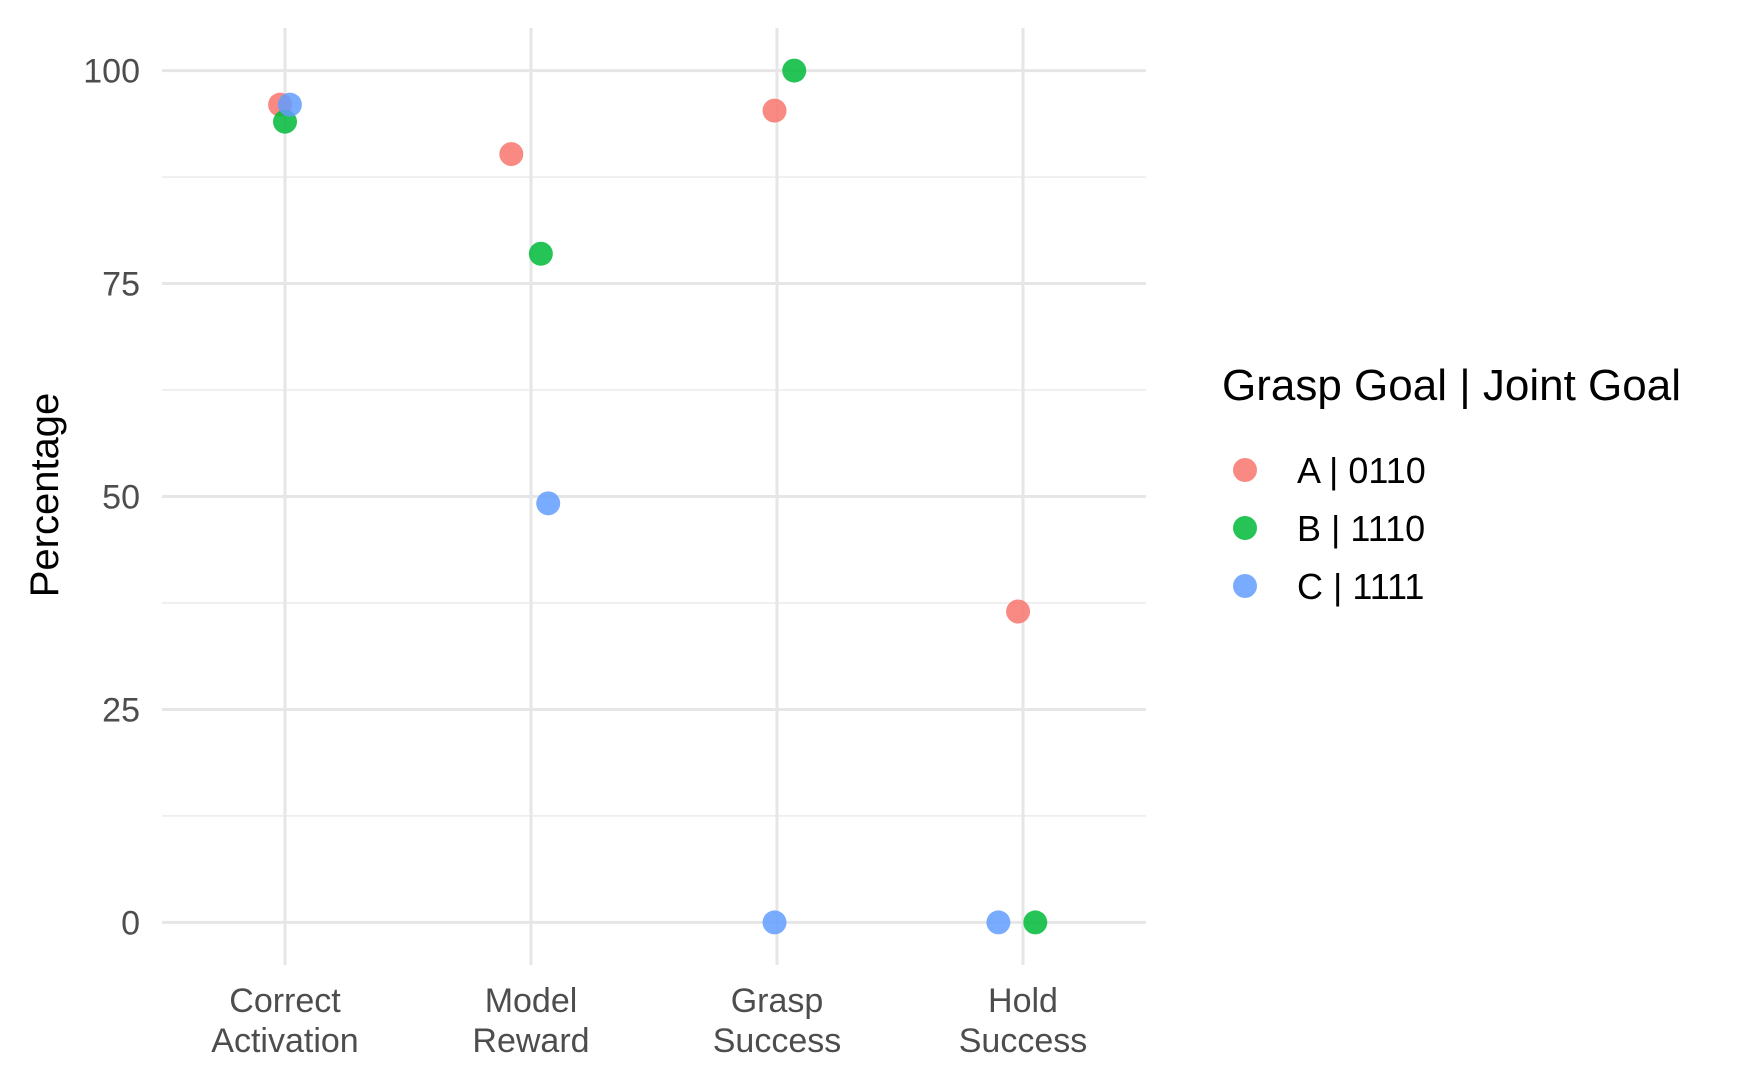  What do you see at coordinates (777, 1021) in the screenshot?
I see `x-tick-label: Grasp Success` at bounding box center [777, 1021].